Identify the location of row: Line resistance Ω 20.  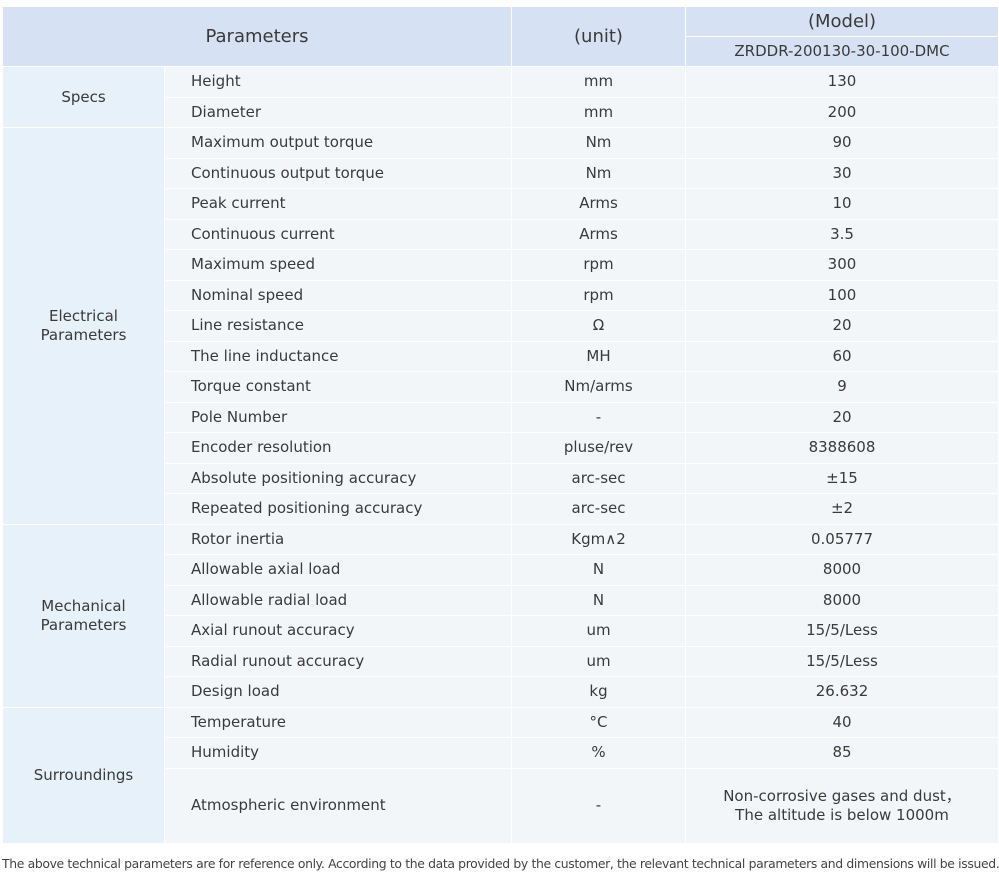
(501, 326).